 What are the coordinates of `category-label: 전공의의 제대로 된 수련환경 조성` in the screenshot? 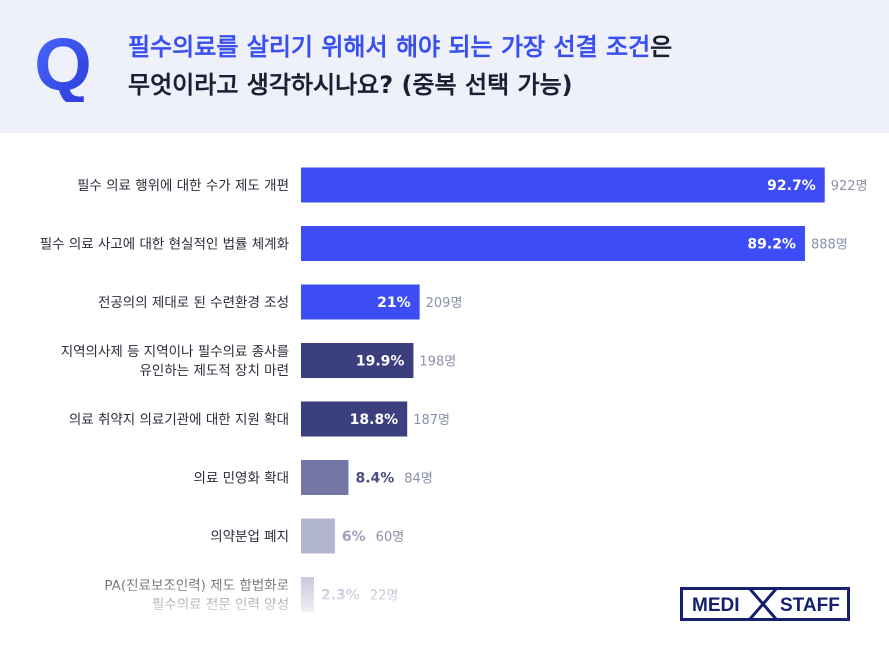 It's located at (193, 303).